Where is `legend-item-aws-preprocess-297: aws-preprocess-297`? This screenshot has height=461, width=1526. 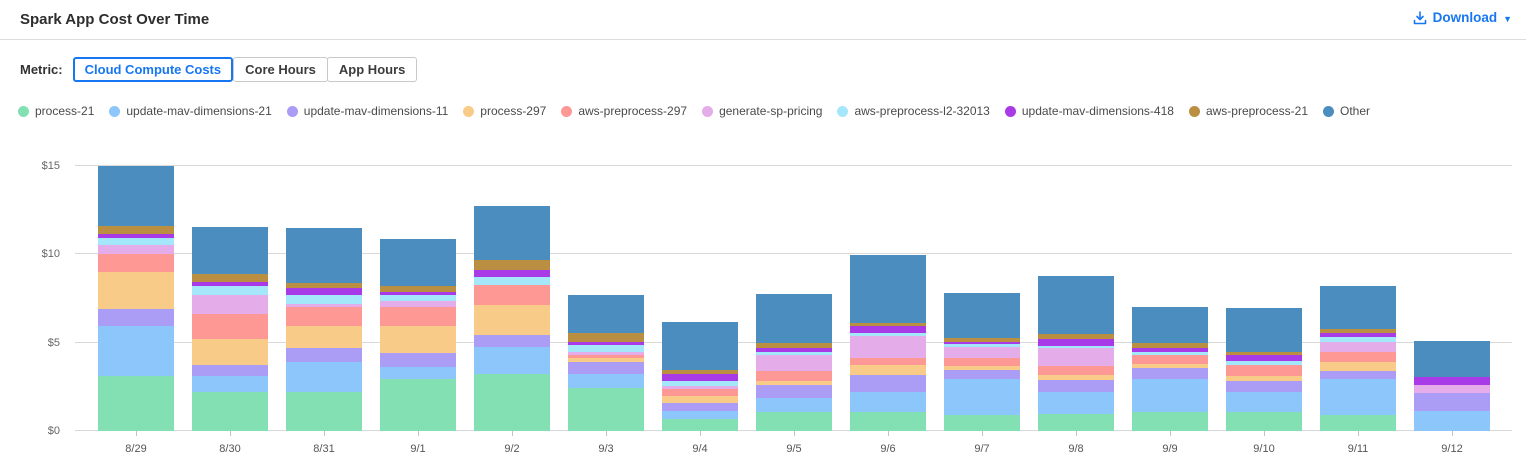 legend-item-aws-preprocess-297: aws-preprocess-297 is located at coordinates (624, 111).